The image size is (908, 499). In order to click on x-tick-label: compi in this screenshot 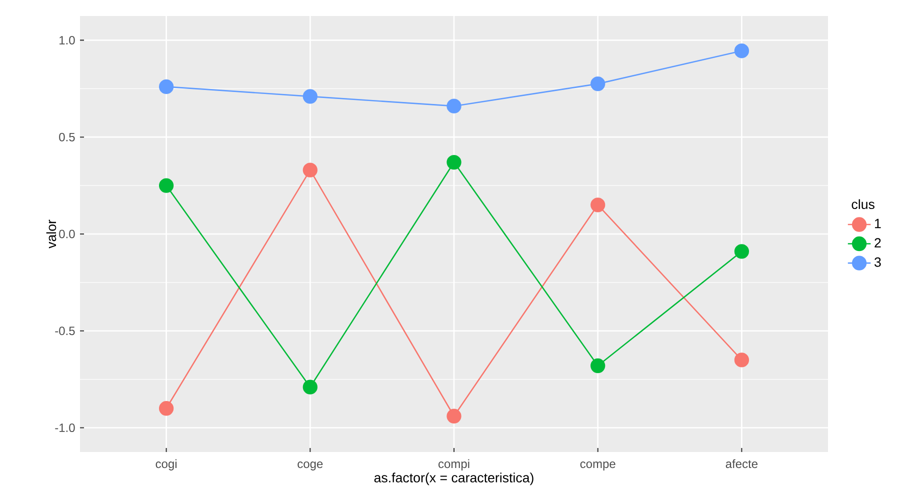, I will do `click(454, 465)`.